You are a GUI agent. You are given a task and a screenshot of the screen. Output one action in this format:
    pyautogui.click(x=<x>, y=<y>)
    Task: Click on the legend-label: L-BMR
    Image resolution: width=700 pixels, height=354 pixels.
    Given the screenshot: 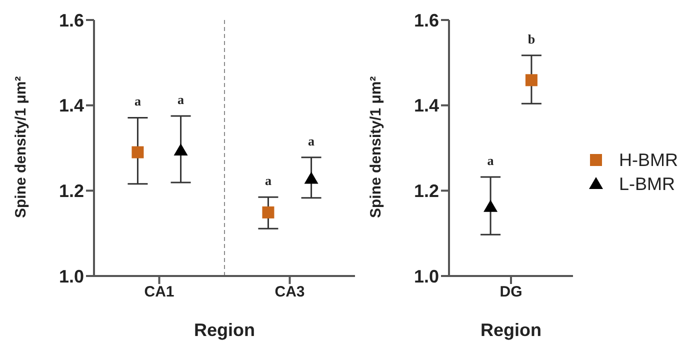 What is the action you would take?
    pyautogui.click(x=647, y=184)
    